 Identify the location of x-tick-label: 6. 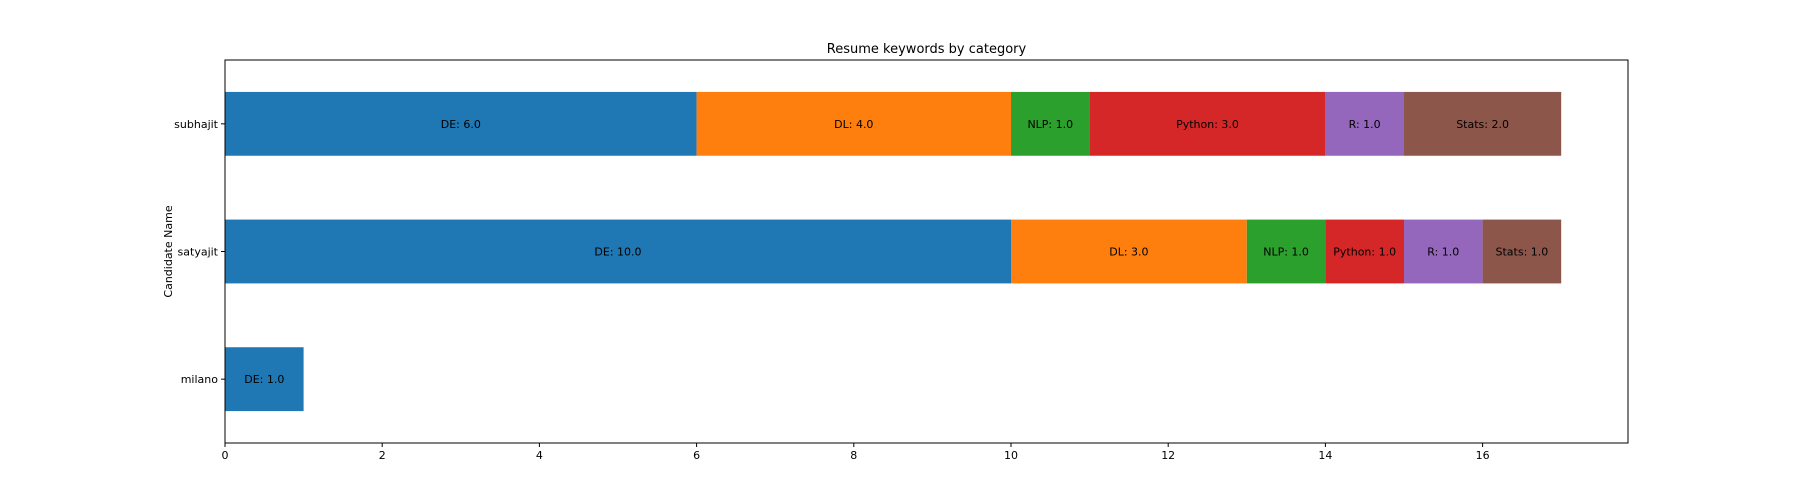
(696, 455).